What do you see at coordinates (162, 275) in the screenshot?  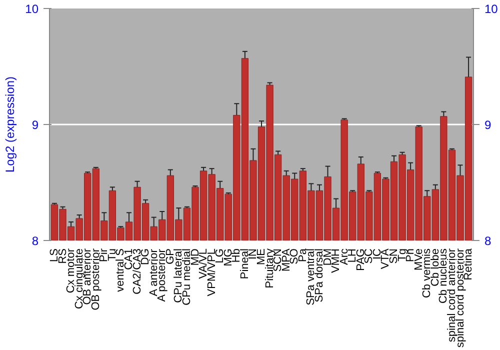 I see `x-tick-label: A posterior` at bounding box center [162, 275].